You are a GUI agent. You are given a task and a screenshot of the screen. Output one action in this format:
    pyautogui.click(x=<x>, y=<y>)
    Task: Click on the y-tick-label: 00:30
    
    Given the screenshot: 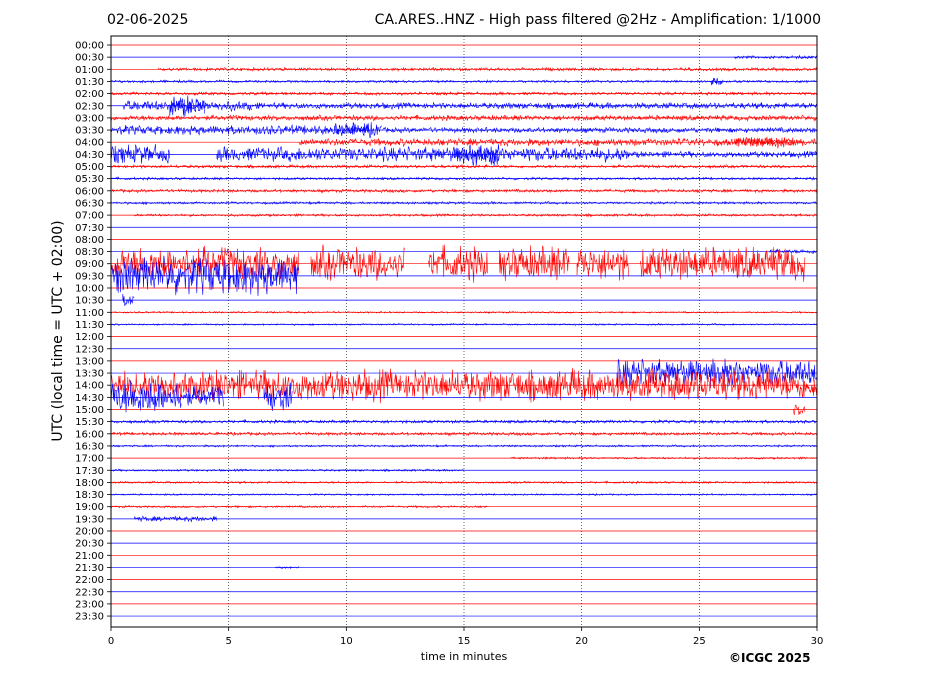 What is the action you would take?
    pyautogui.click(x=89, y=58)
    